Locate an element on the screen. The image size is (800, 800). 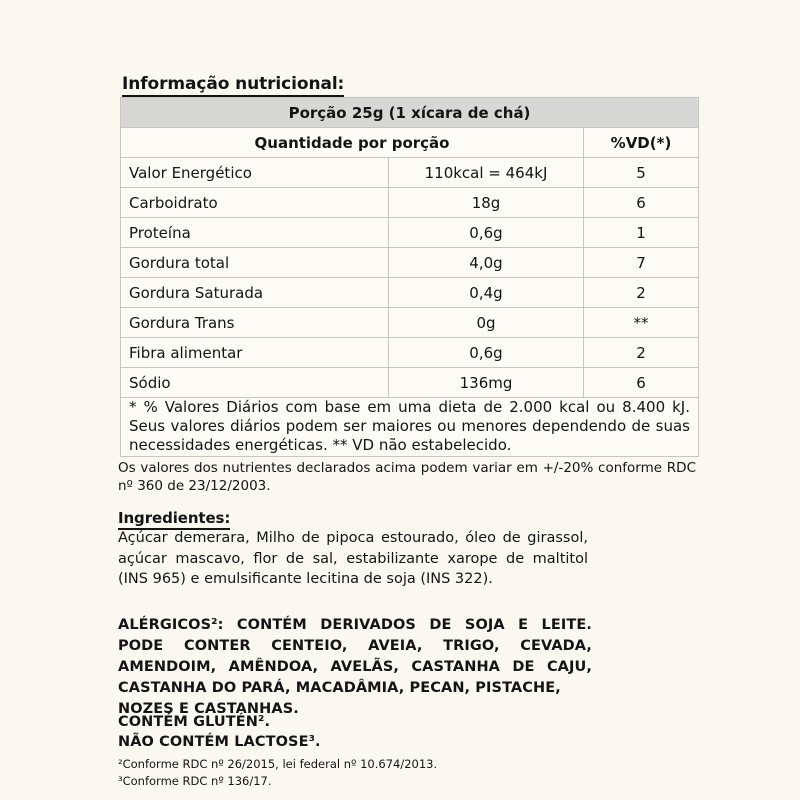
lactose-statement: NÃO CONTÉM LACTOSE³. is located at coordinates (219, 742).